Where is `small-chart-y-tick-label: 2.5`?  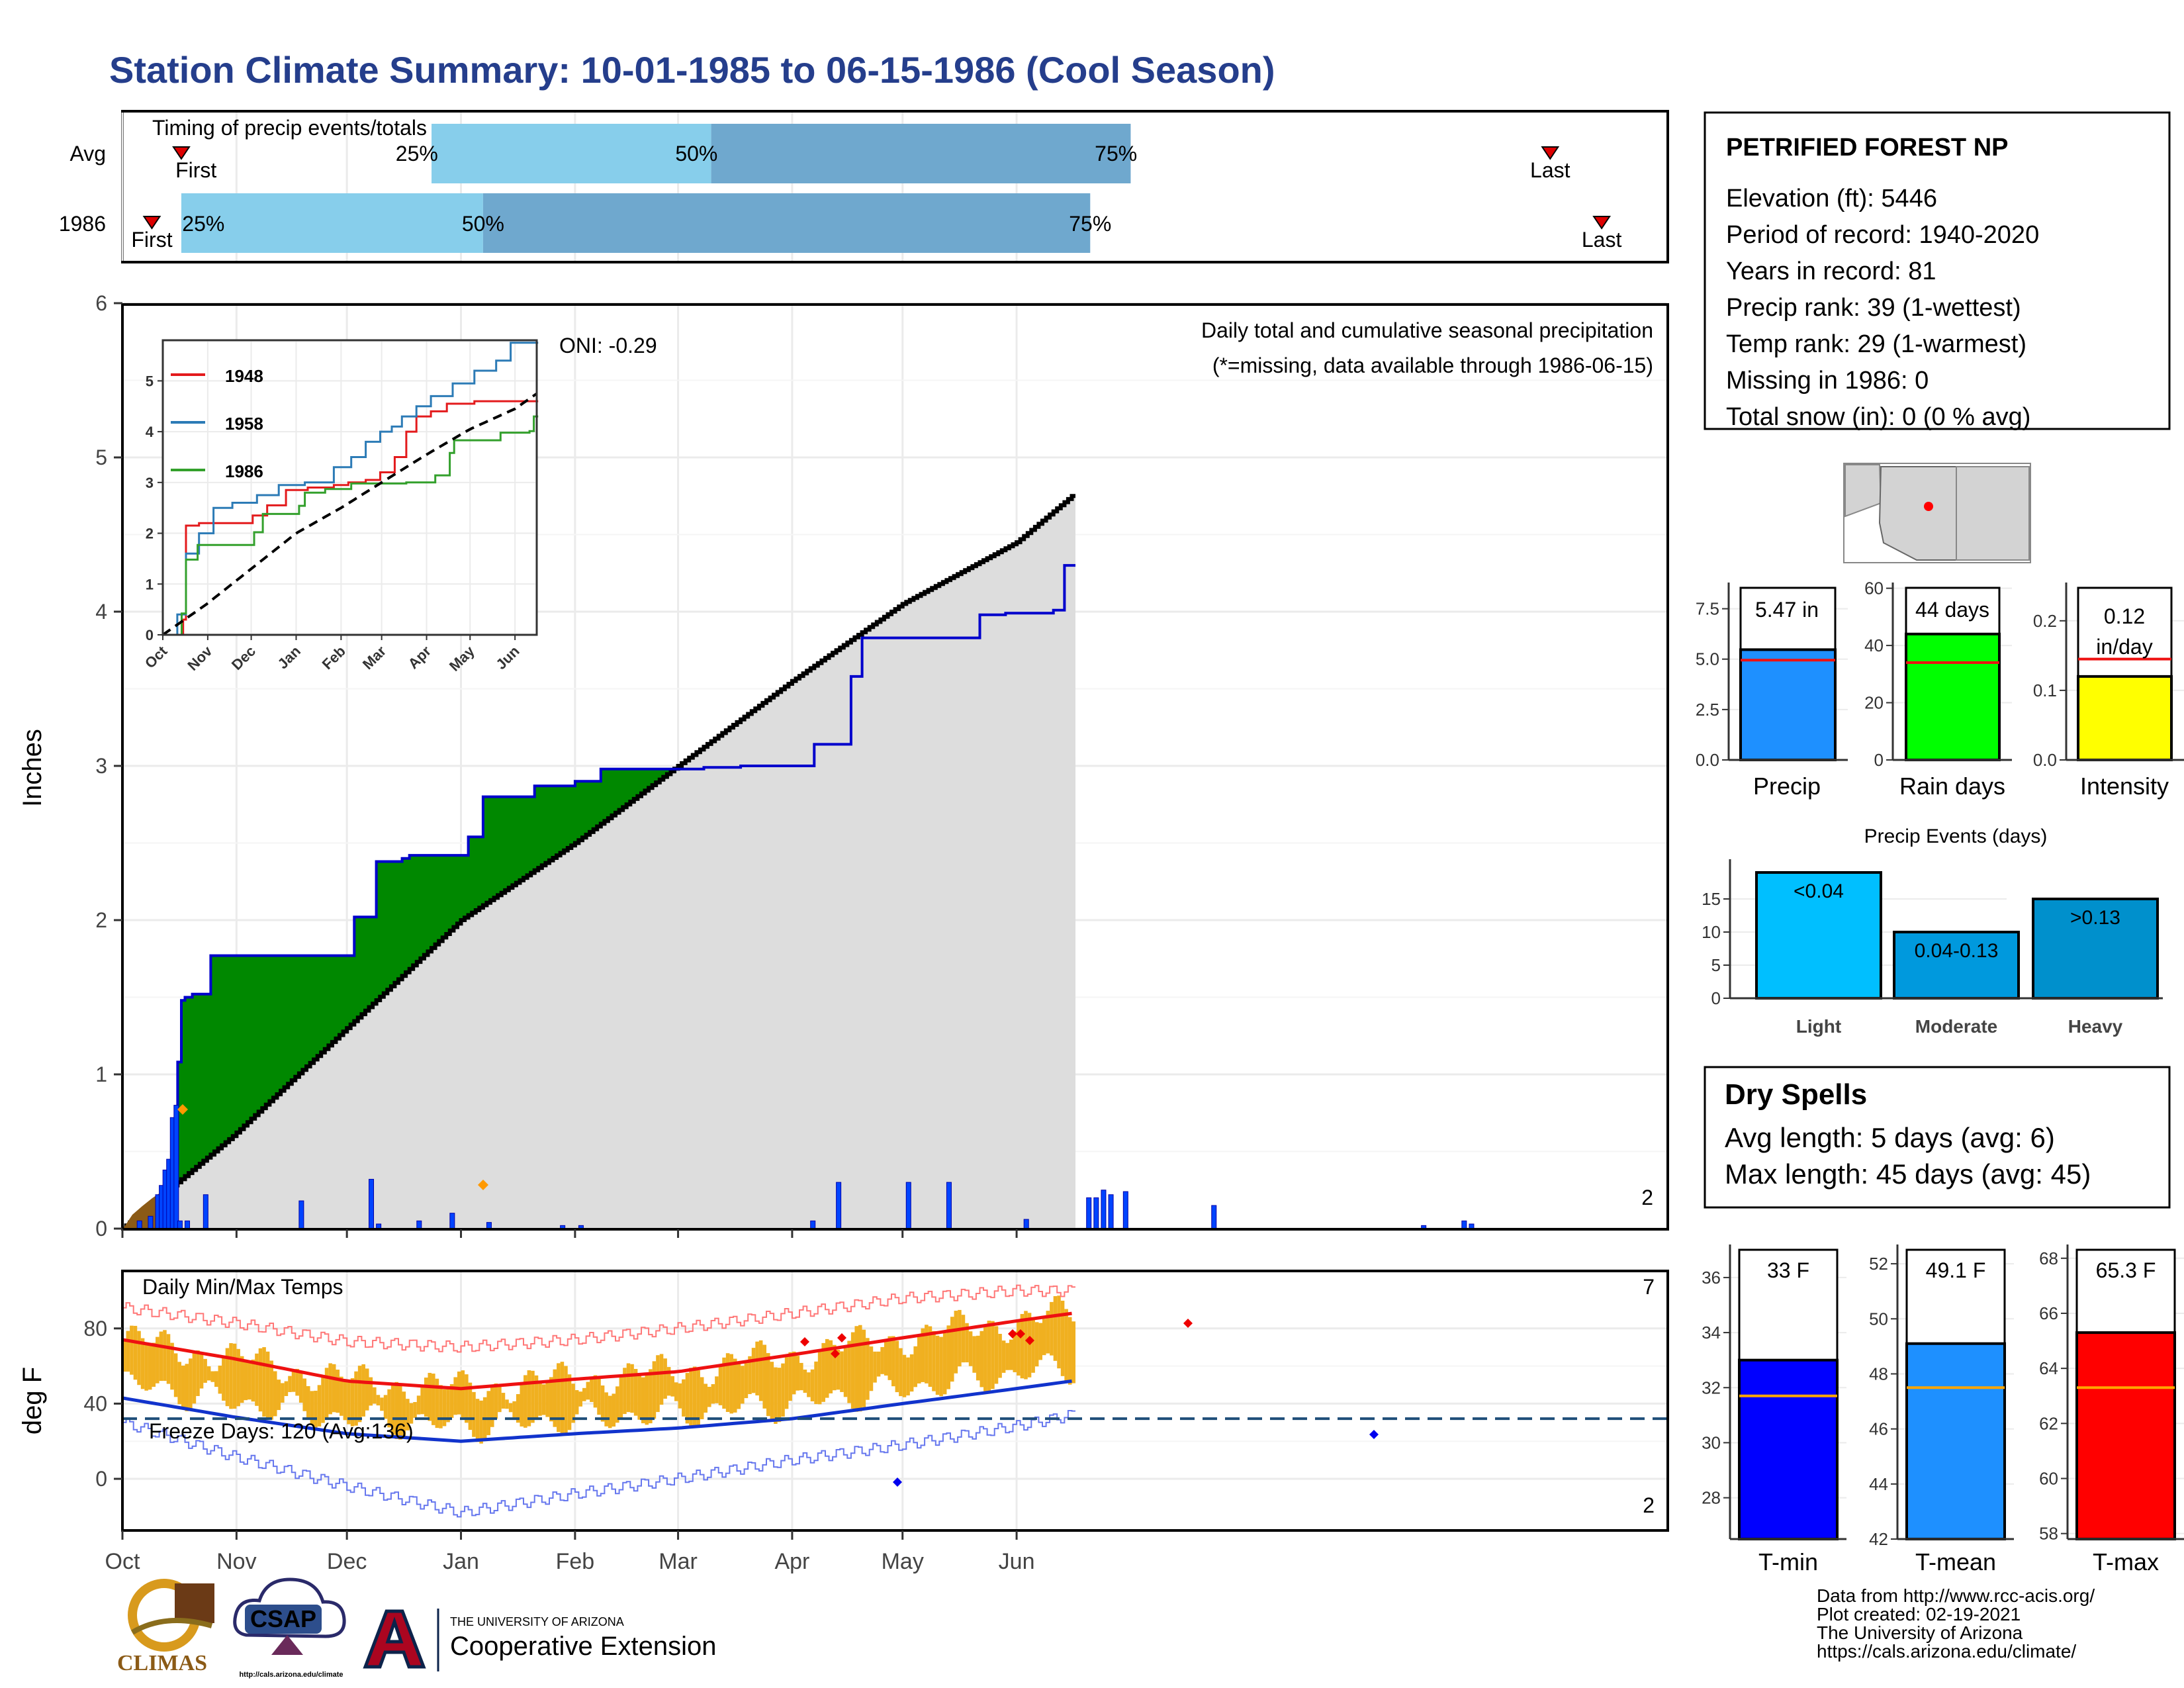 small-chart-y-tick-label: 2.5 is located at coordinates (1707, 710).